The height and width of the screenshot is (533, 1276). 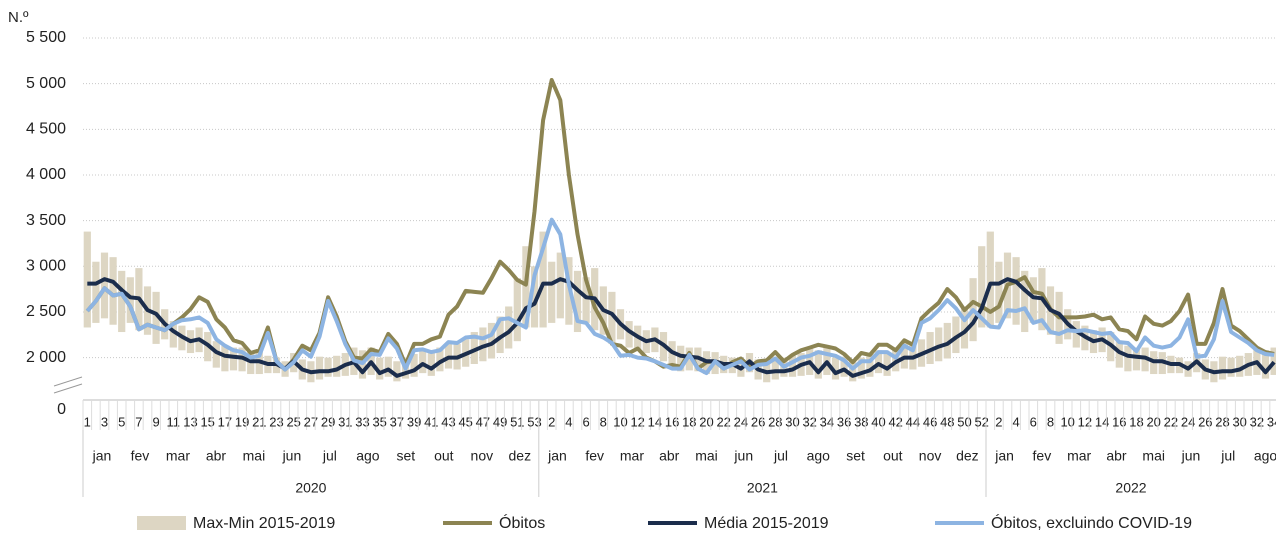 What do you see at coordinates (1015, 421) in the screenshot?
I see `x-tick-label: 4` at bounding box center [1015, 421].